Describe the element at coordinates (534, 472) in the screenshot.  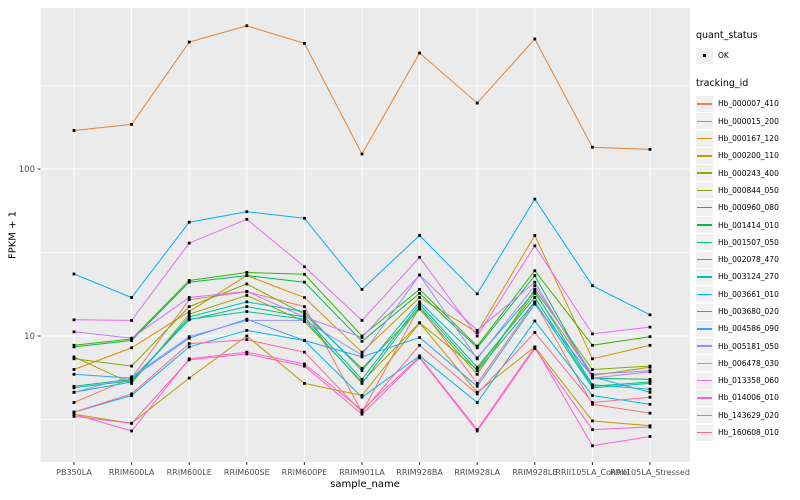
I see `x-tick-label-RRIM928LE: RRIM928LE` at that location.